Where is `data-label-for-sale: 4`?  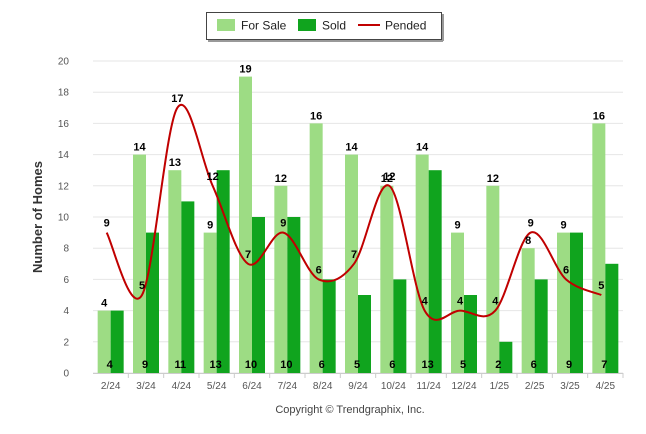 data-label-for-sale: 4 is located at coordinates (104, 304).